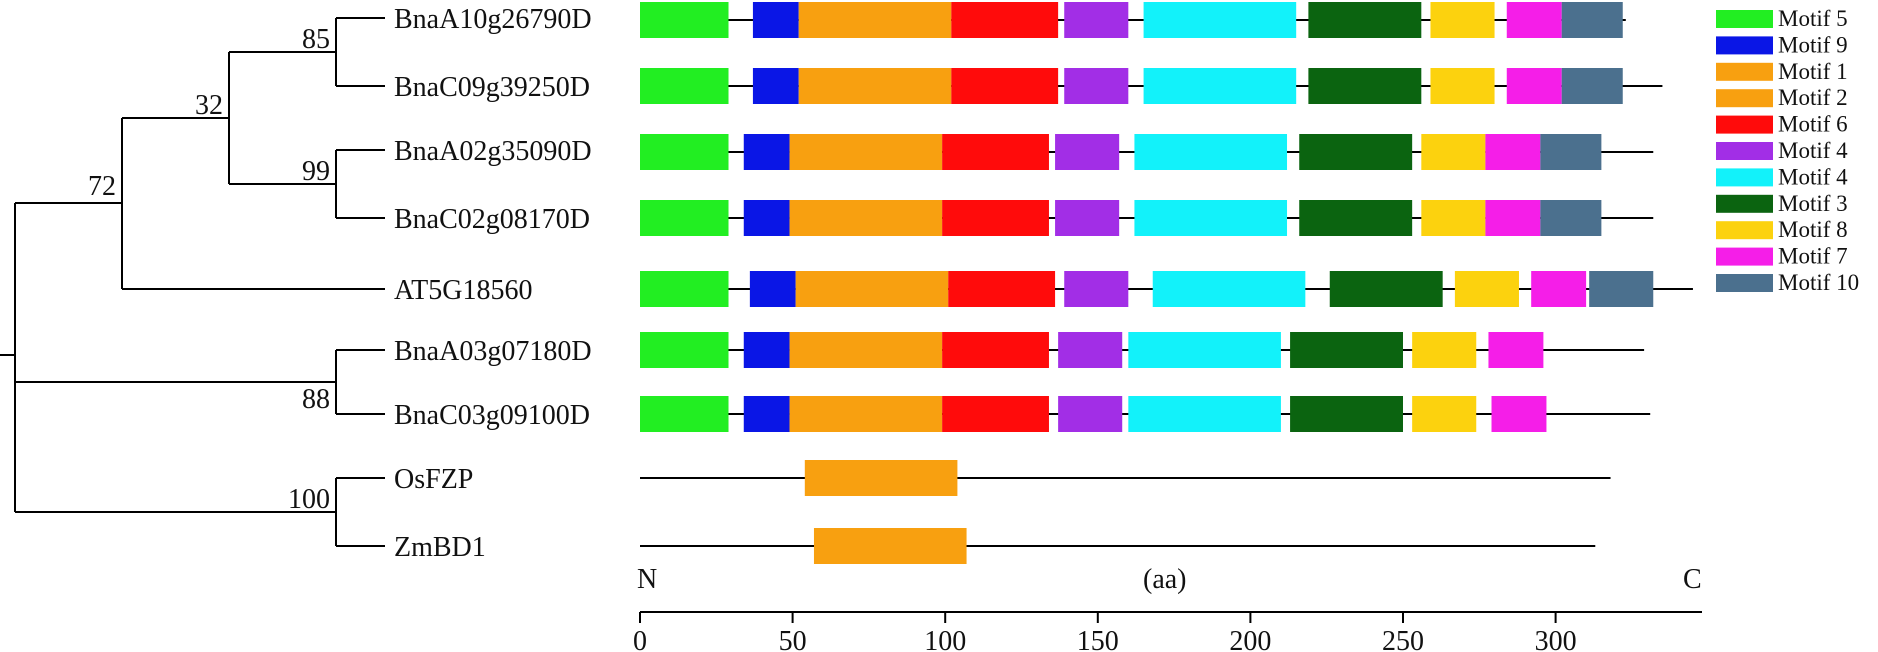  What do you see at coordinates (1090, 350) in the screenshot?
I see `motif-box-motif-4-bnaa03g07180d` at bounding box center [1090, 350].